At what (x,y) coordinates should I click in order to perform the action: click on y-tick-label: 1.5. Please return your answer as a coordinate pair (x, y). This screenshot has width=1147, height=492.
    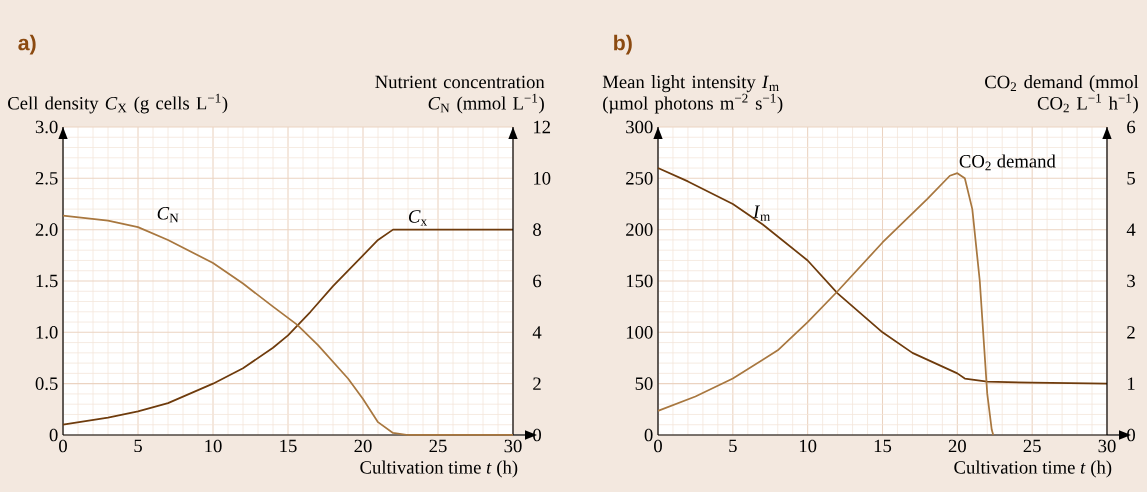
    Looking at the image, I should click on (47, 281).